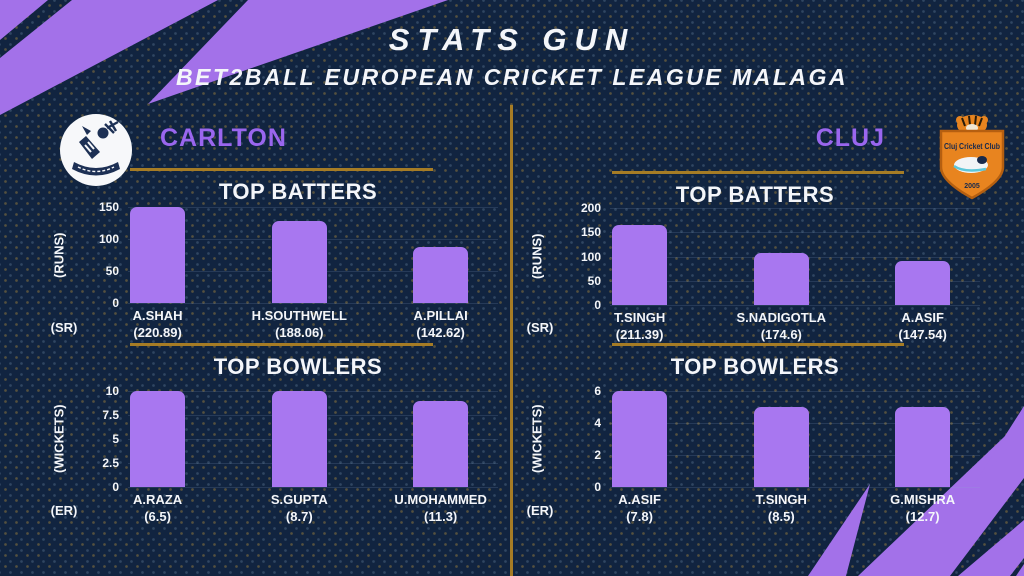  I want to click on bar-u.mohammed, so click(440, 443).